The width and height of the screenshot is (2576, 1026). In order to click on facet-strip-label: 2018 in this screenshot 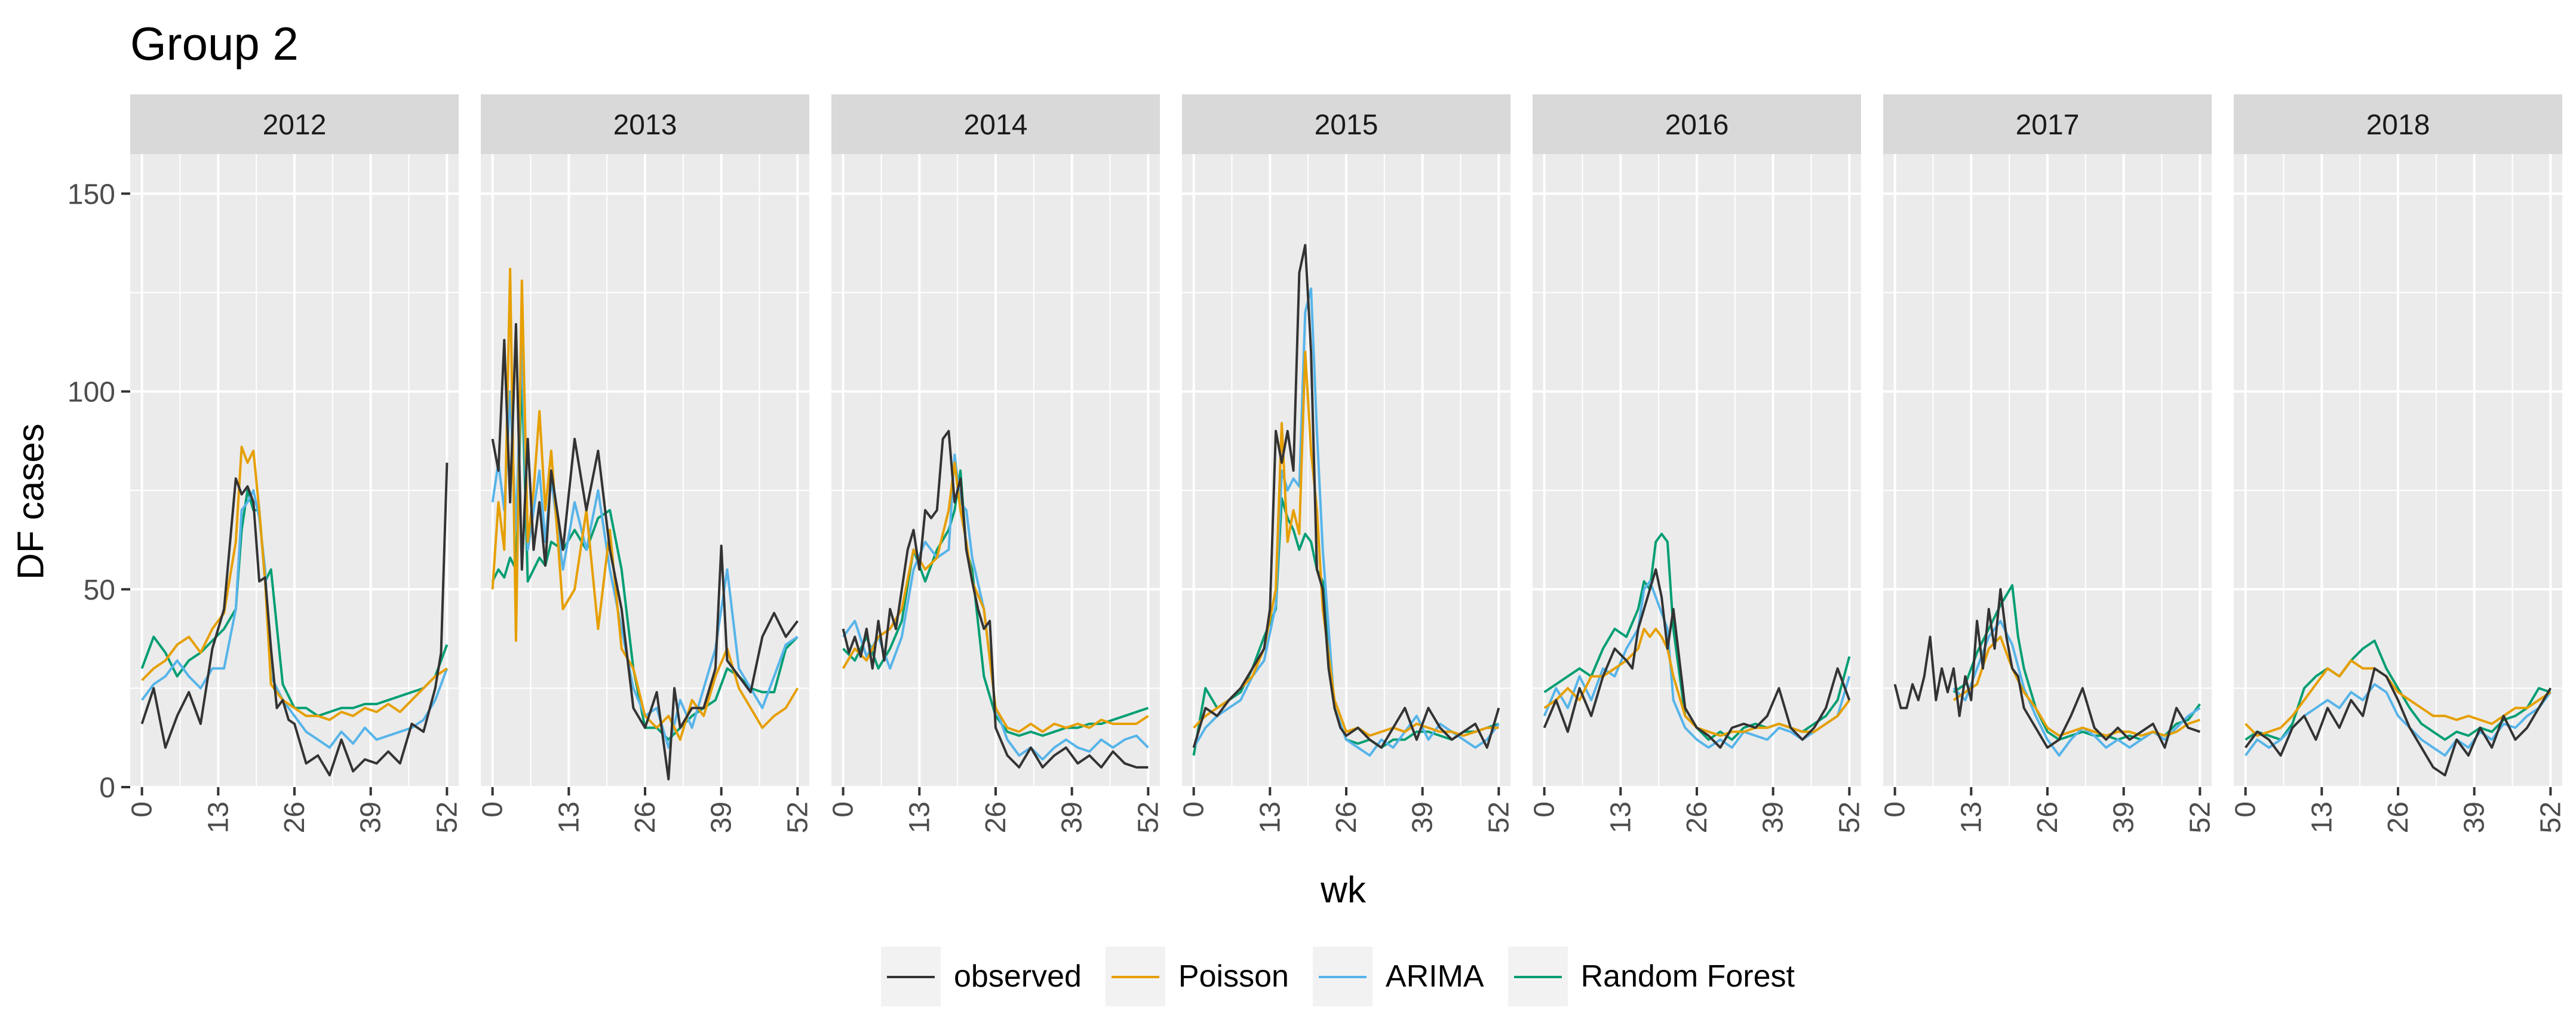, I will do `click(2398, 125)`.